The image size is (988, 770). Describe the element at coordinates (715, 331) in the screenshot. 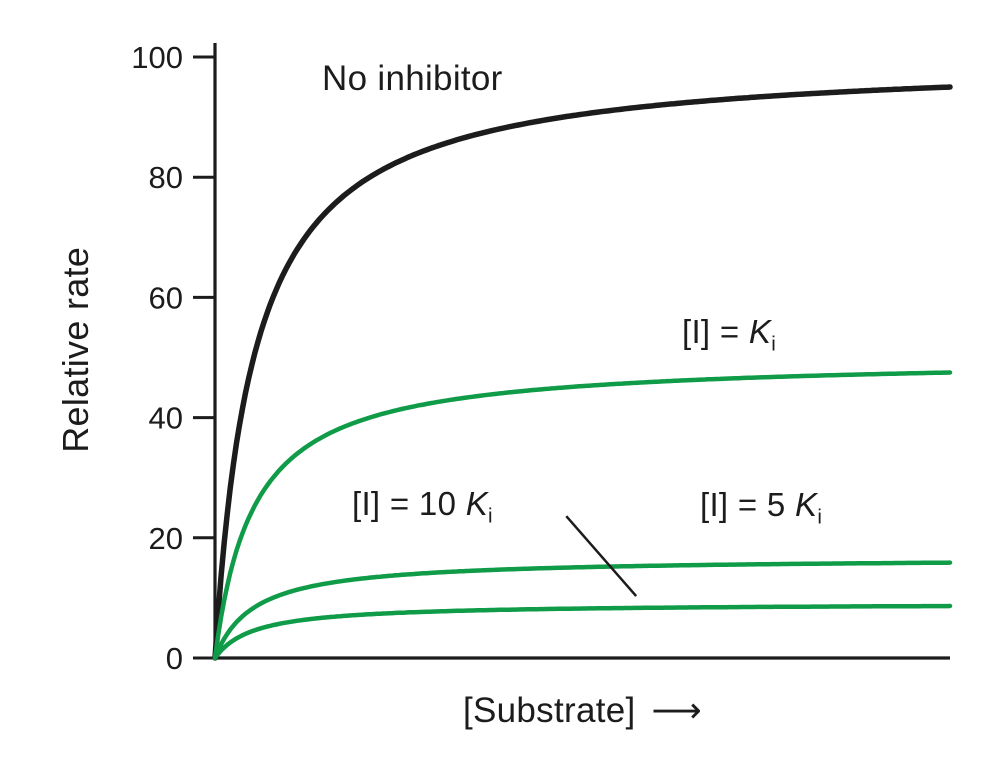

I see `curve-label-ki-prefix: [I] =` at that location.